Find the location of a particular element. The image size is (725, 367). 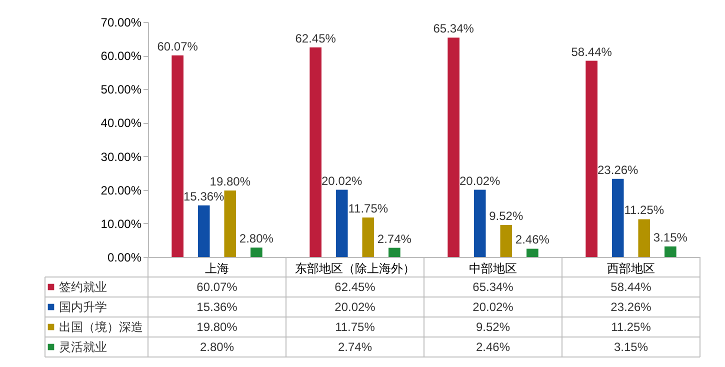

data-label: 11.25% is located at coordinates (631, 327).